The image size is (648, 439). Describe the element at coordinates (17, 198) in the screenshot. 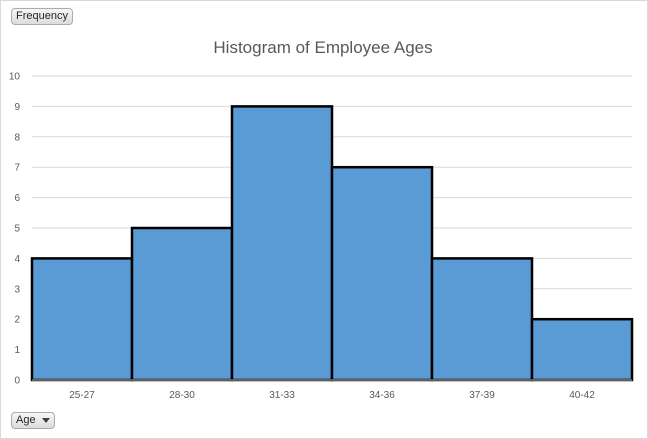

I see `y-tick-label: 6` at that location.